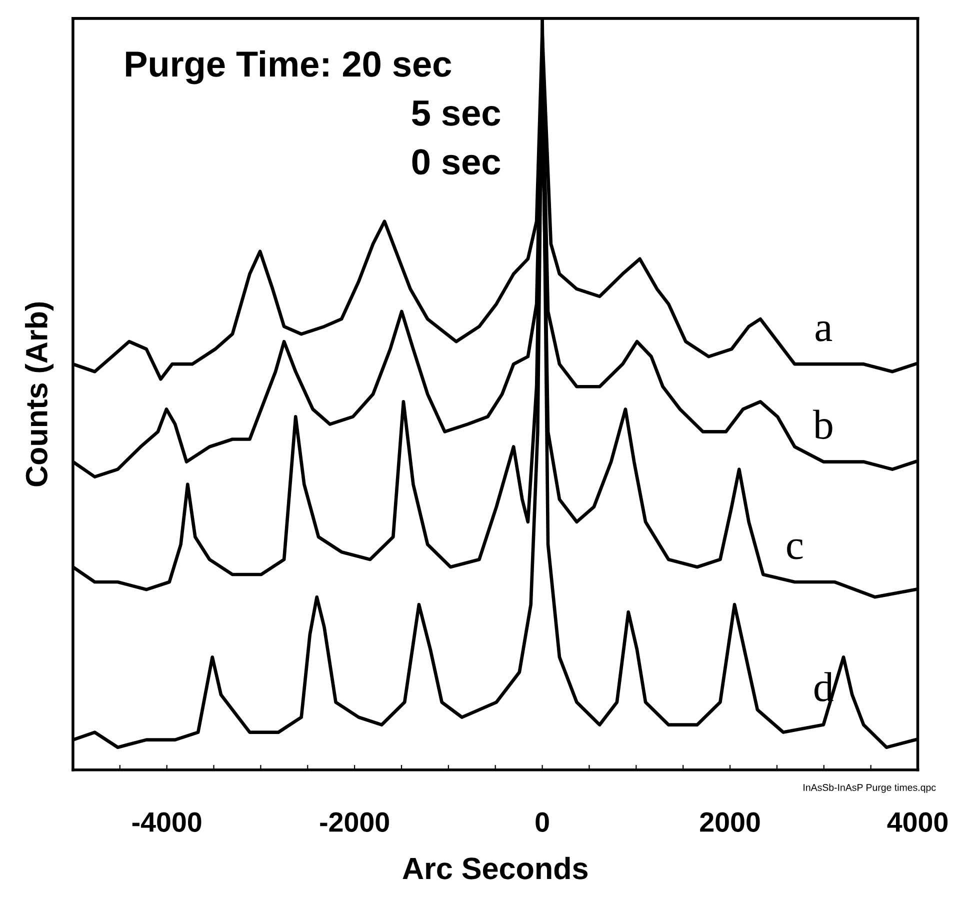 The width and height of the screenshot is (960, 922). I want to click on x-tick-label: -2000, so click(354, 822).